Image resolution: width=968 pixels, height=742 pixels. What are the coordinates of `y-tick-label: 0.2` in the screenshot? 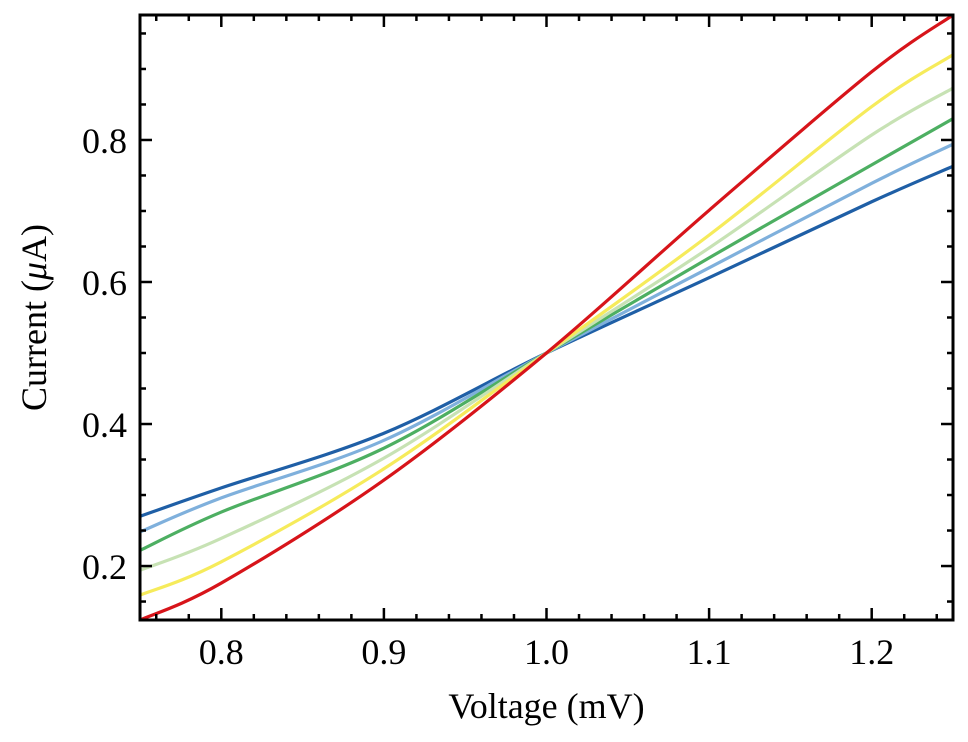 It's located at (104, 567).